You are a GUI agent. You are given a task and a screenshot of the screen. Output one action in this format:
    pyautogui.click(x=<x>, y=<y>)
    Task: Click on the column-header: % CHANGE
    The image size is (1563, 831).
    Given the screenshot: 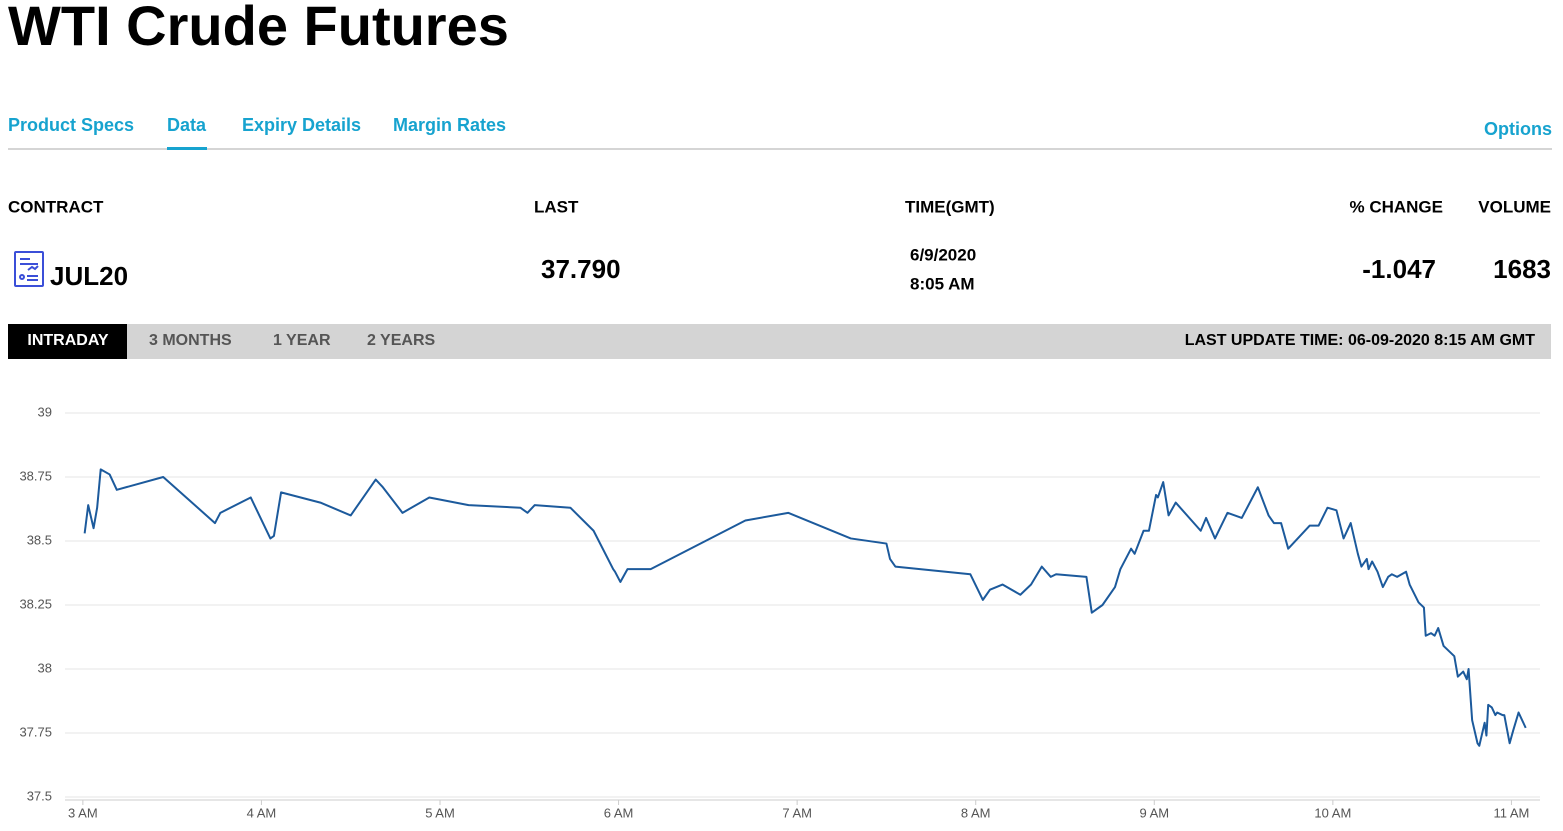 What is the action you would take?
    pyautogui.click(x=1396, y=206)
    